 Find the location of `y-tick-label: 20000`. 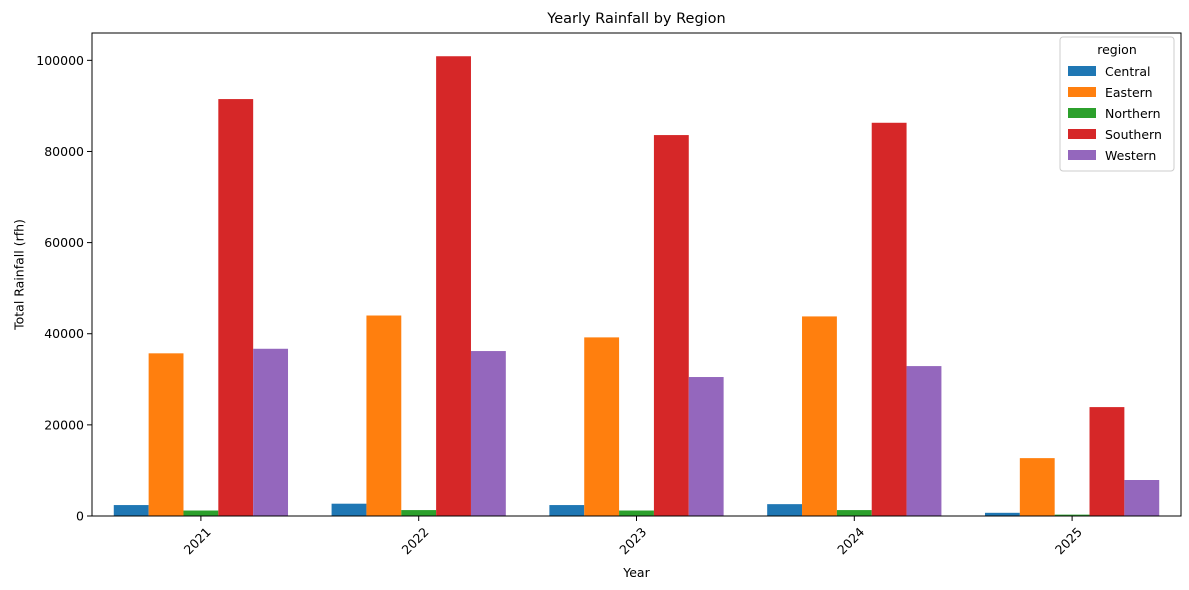

y-tick-label: 20000 is located at coordinates (64, 424).